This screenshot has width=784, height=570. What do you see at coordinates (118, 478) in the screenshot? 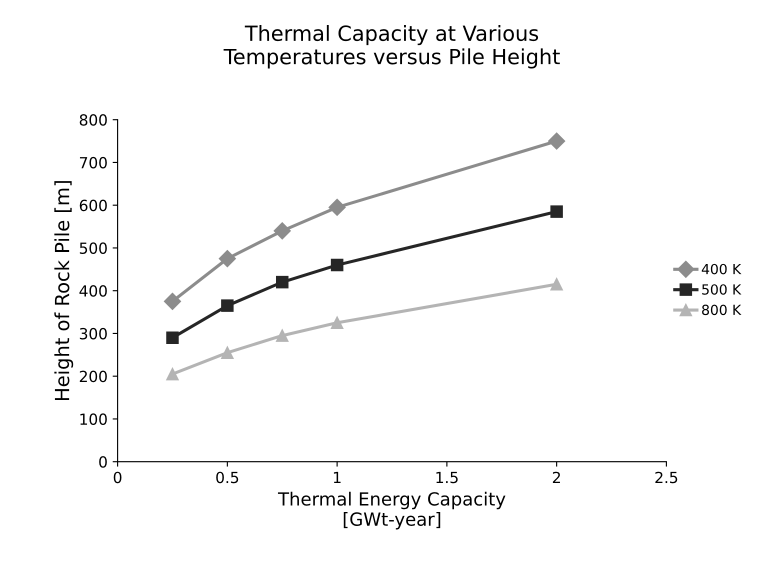
I see `x-tick-label: 0` at bounding box center [118, 478].